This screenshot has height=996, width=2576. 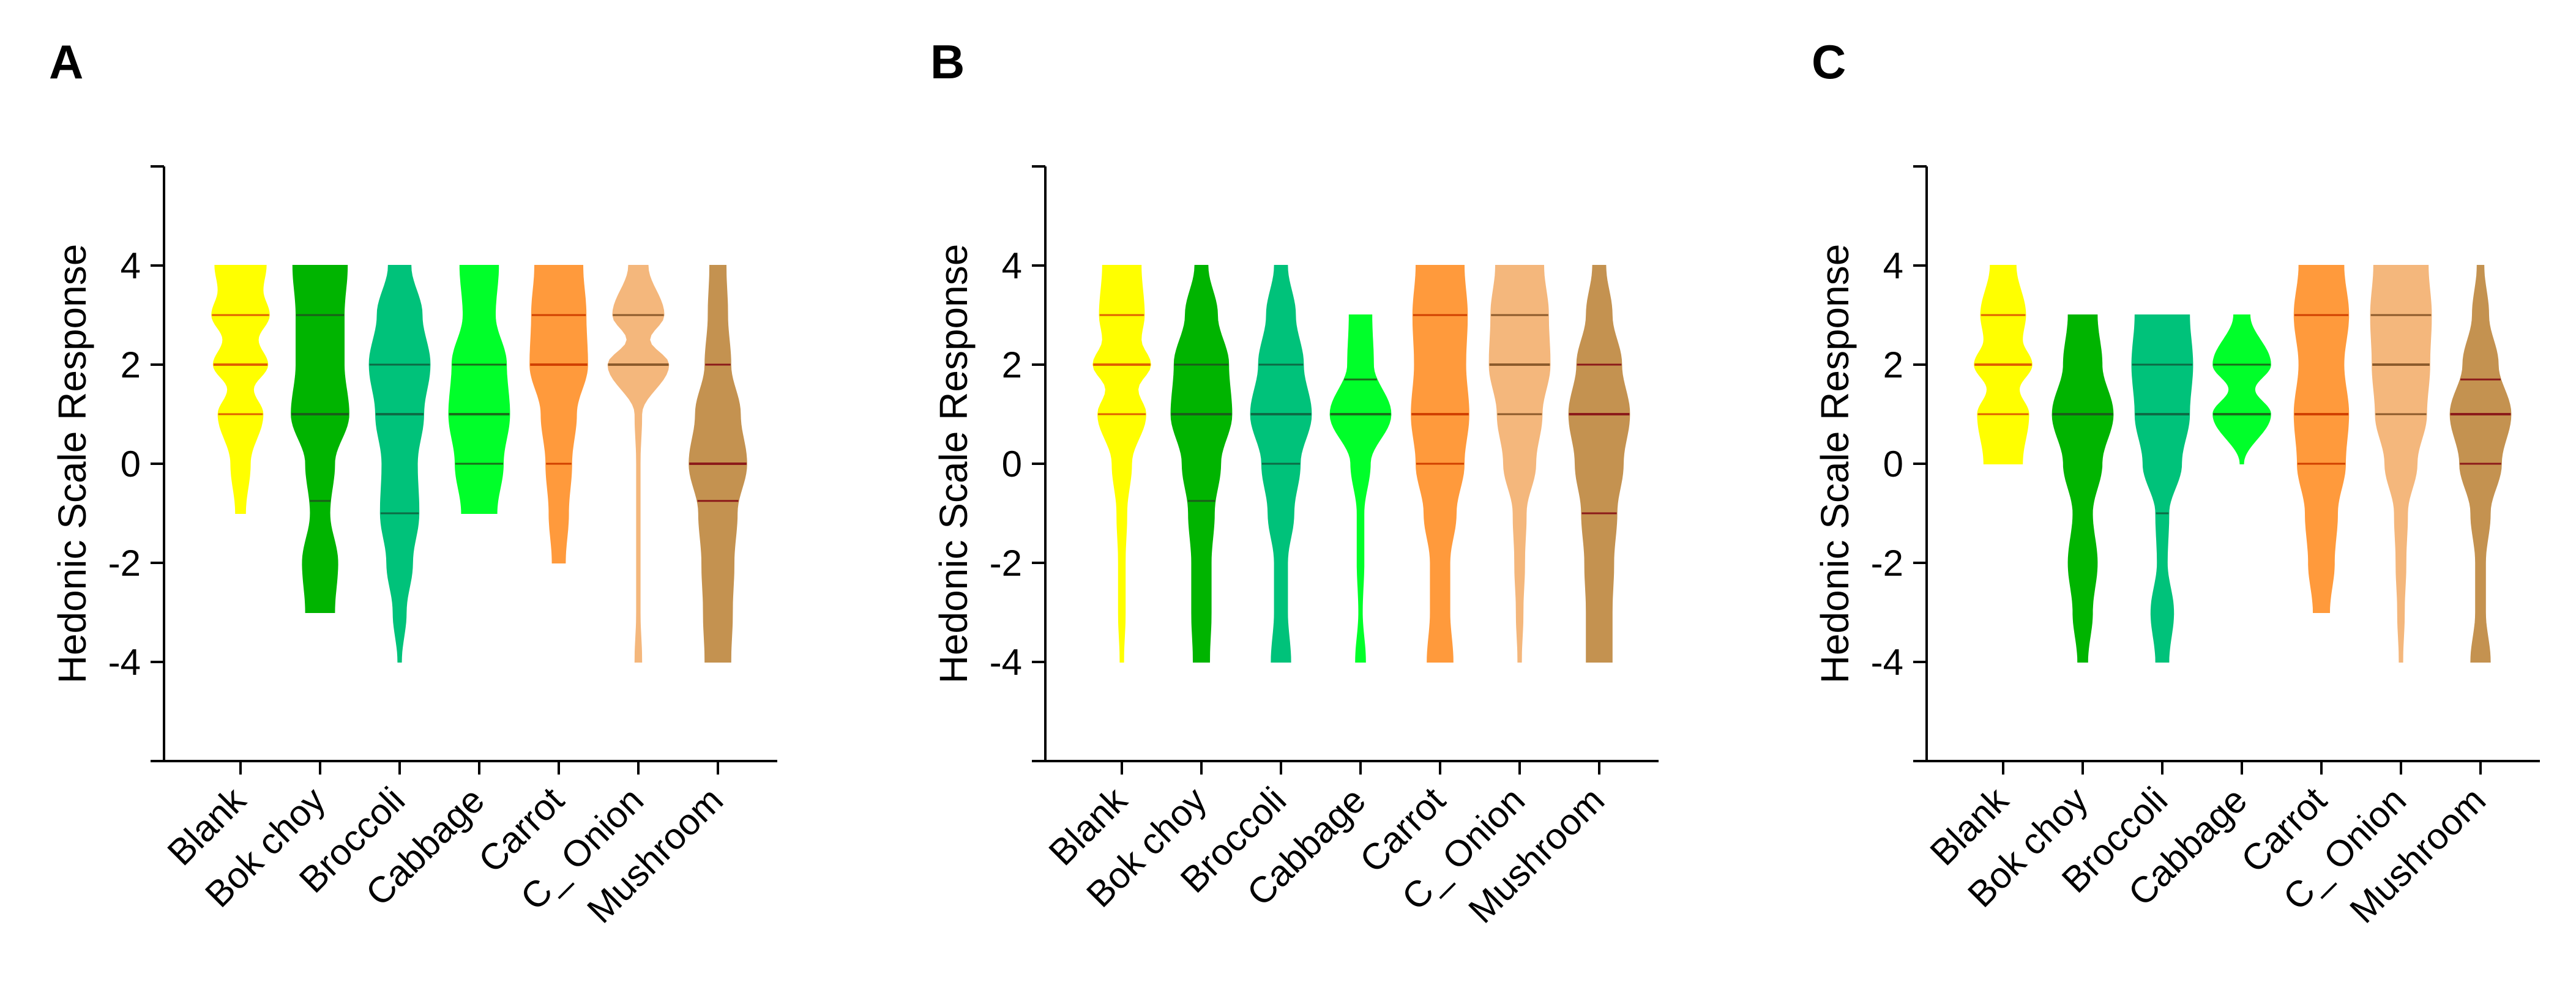 What do you see at coordinates (241, 389) in the screenshot?
I see `panel-a-violin-blank` at bounding box center [241, 389].